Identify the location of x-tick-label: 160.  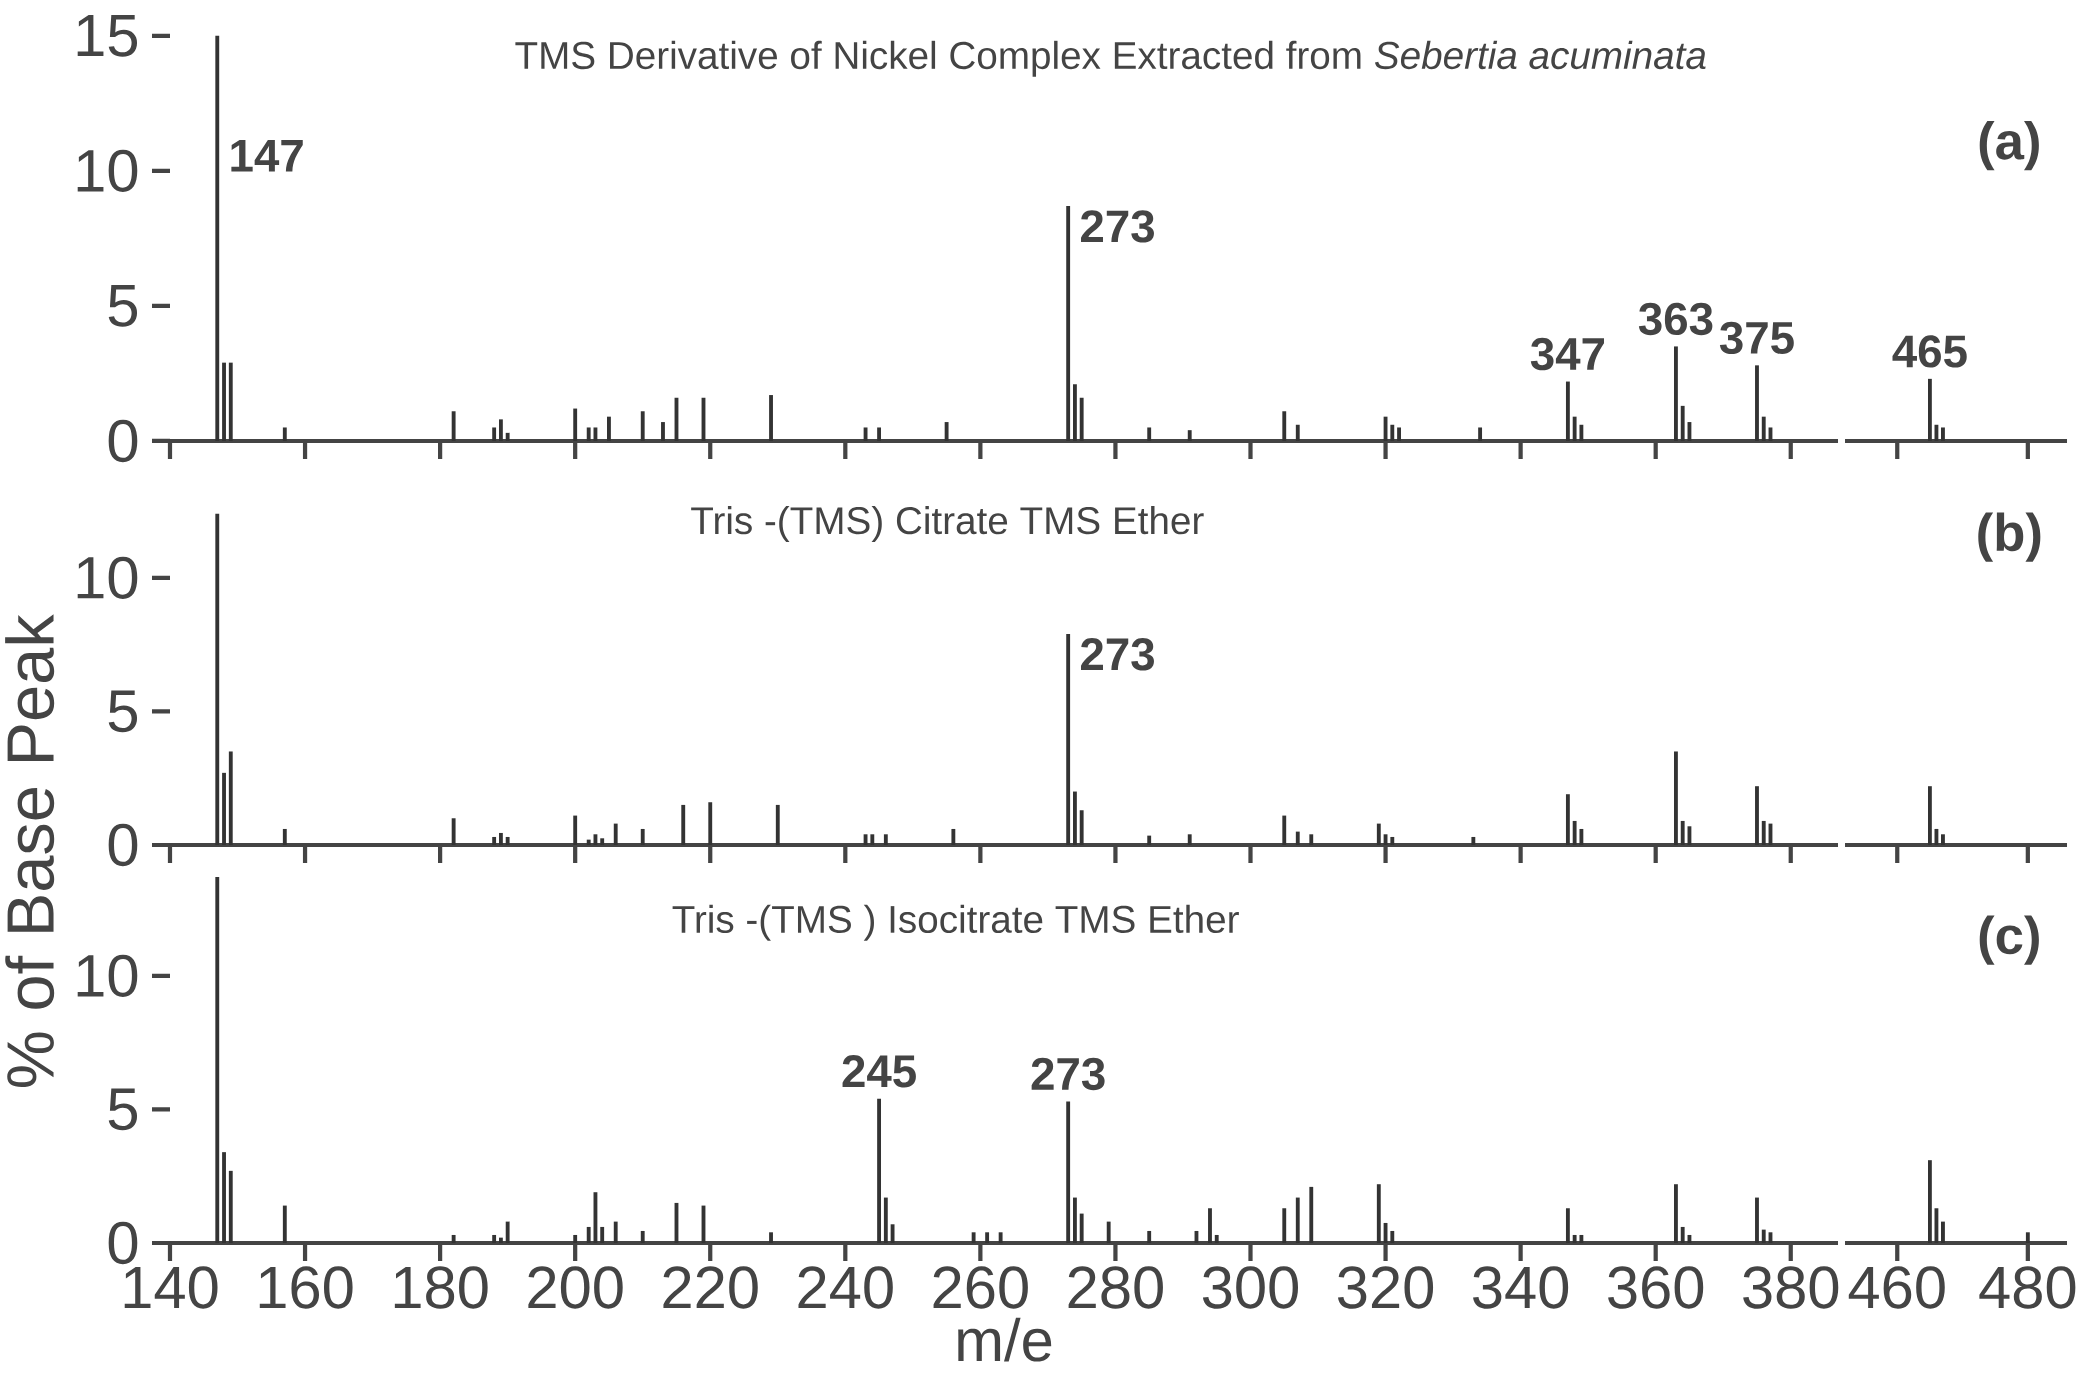
(306, 1287).